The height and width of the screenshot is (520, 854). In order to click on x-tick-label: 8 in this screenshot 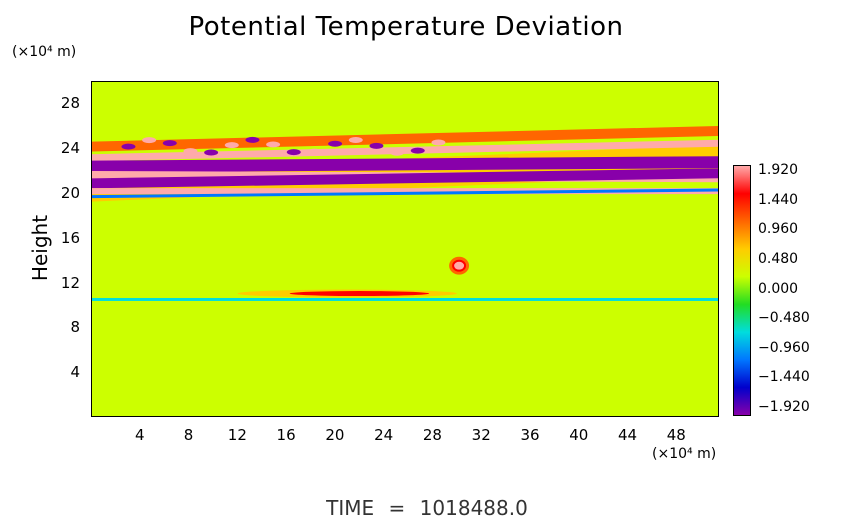, I will do `click(188, 435)`.